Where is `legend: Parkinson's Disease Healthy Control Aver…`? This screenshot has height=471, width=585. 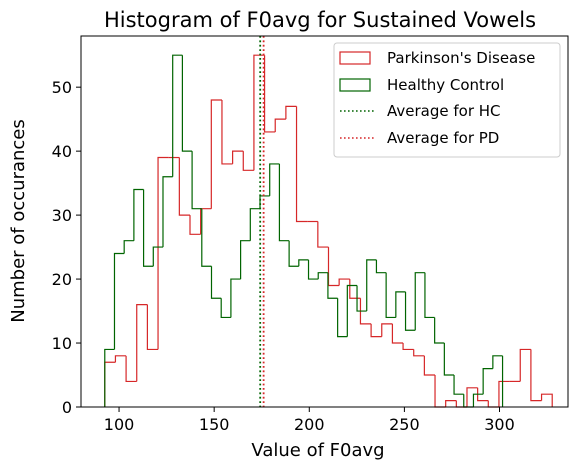 legend: Parkinson's Disease Healthy Control Aver… is located at coordinates (447, 100).